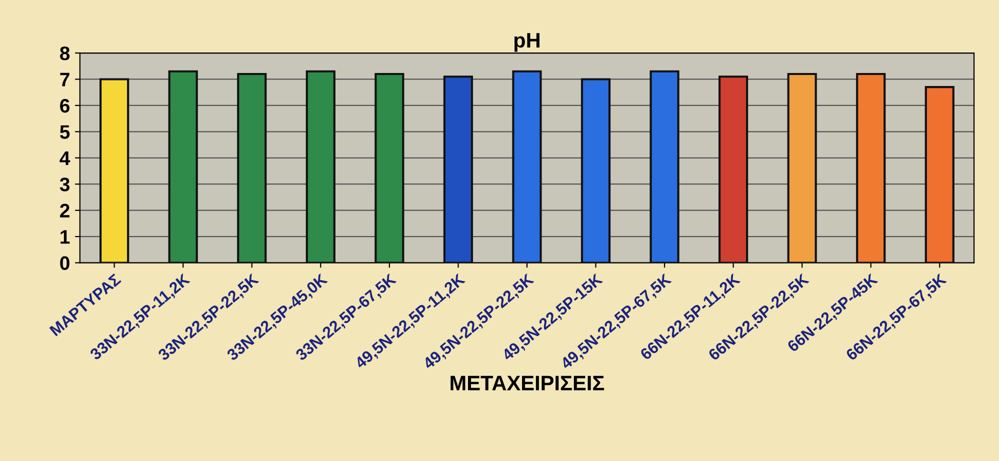 Image resolution: width=999 pixels, height=461 pixels. What do you see at coordinates (65, 79) in the screenshot?
I see `y-tick-label: 7` at bounding box center [65, 79].